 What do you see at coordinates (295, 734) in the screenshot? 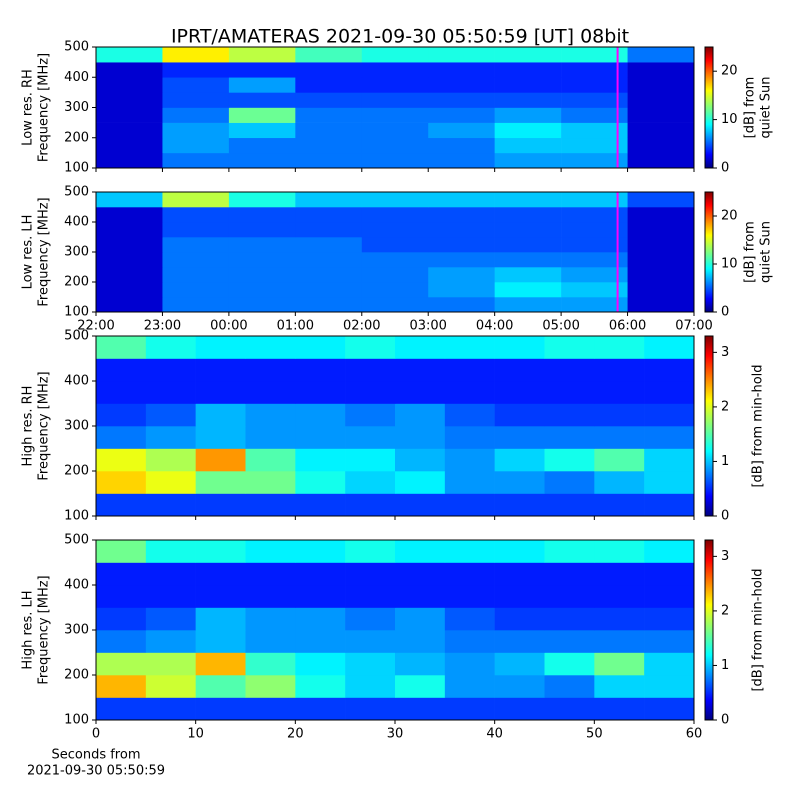
I see `x-tick-label: 20` at bounding box center [295, 734].